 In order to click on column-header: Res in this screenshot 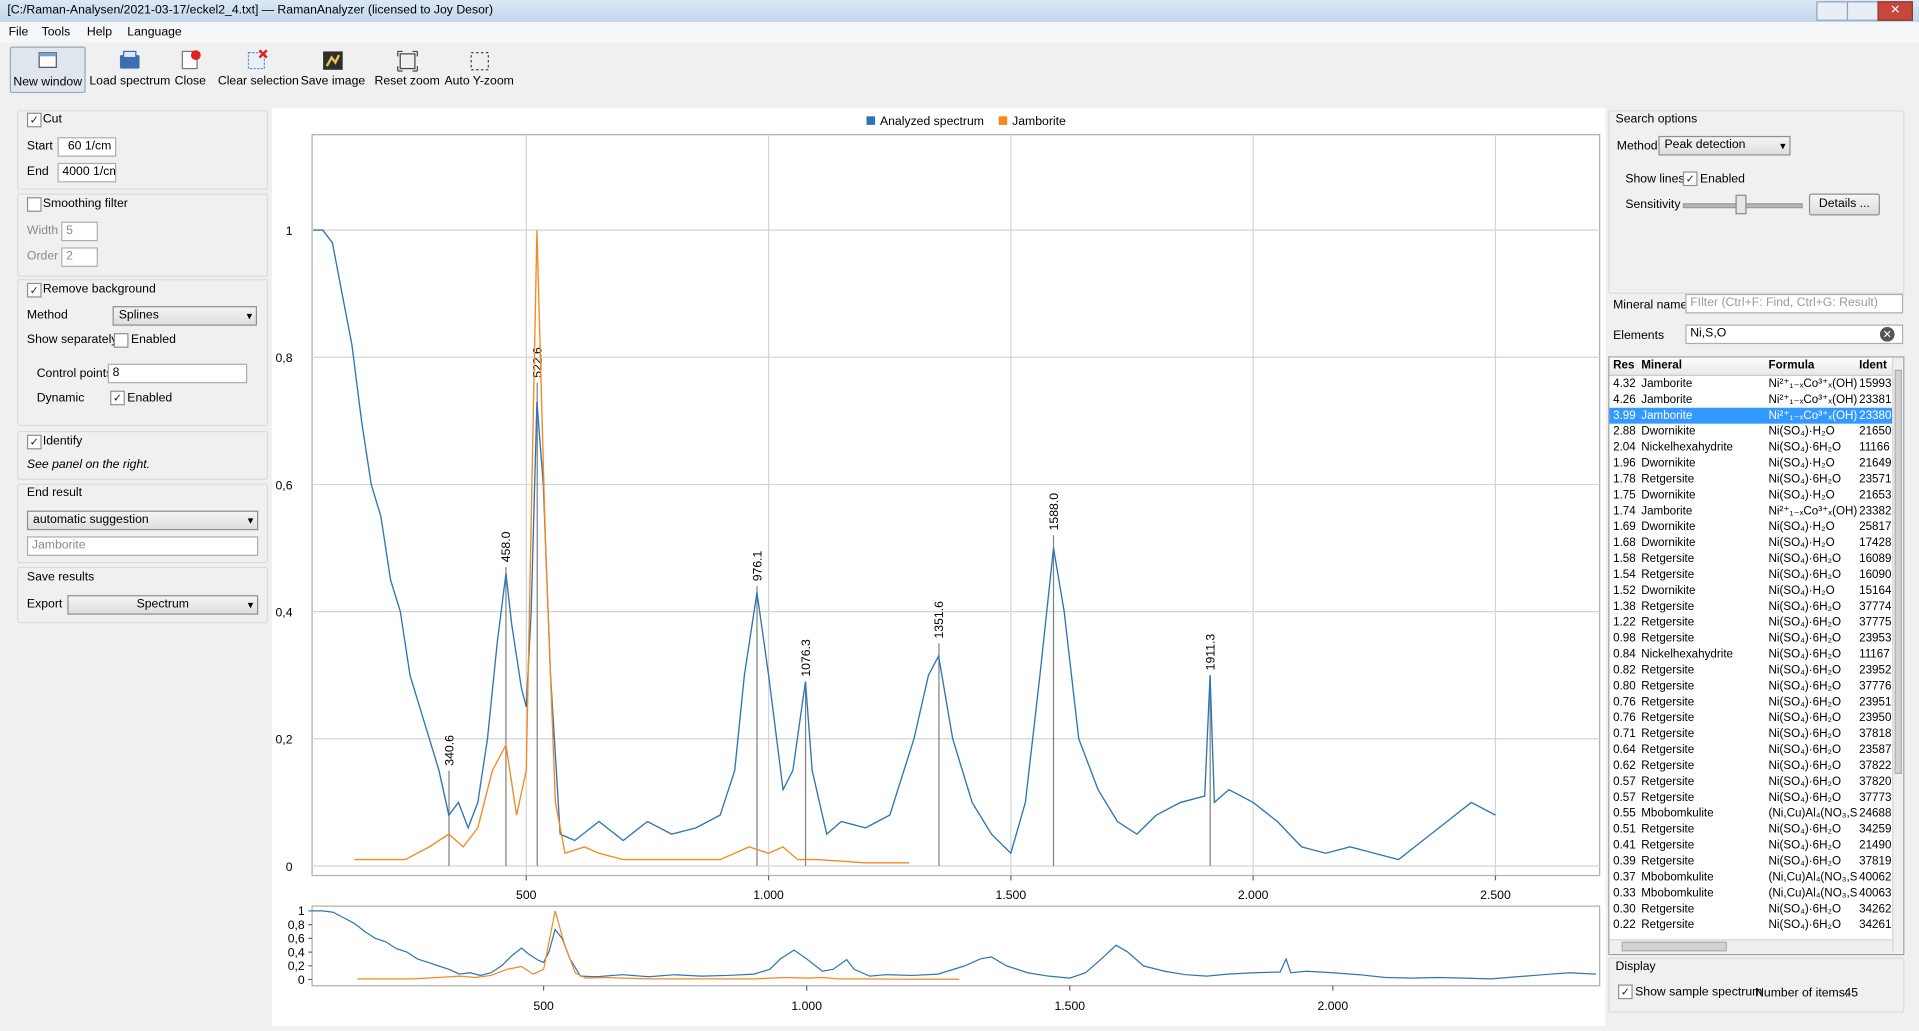, I will do `click(1624, 365)`.